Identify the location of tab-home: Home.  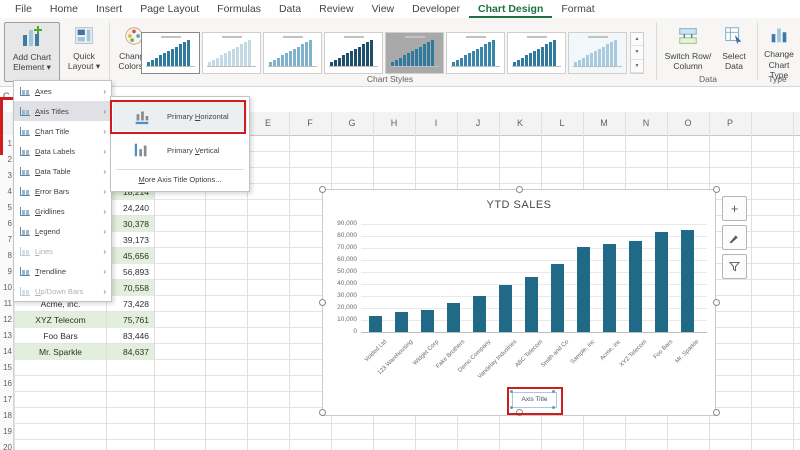
(63, 9).